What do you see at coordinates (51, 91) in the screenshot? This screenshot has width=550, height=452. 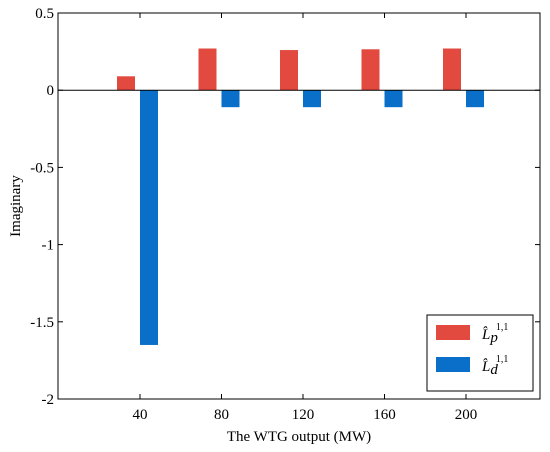 I see `y-tick-label: 0` at bounding box center [51, 91].